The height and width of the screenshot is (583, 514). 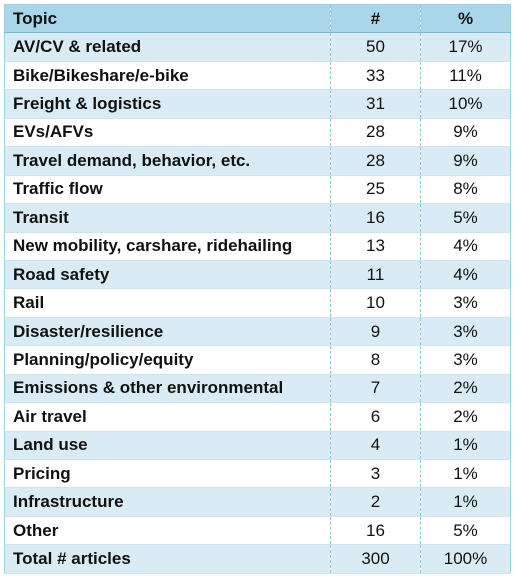 What do you see at coordinates (167, 531) in the screenshot?
I see `topic-cell: Other` at bounding box center [167, 531].